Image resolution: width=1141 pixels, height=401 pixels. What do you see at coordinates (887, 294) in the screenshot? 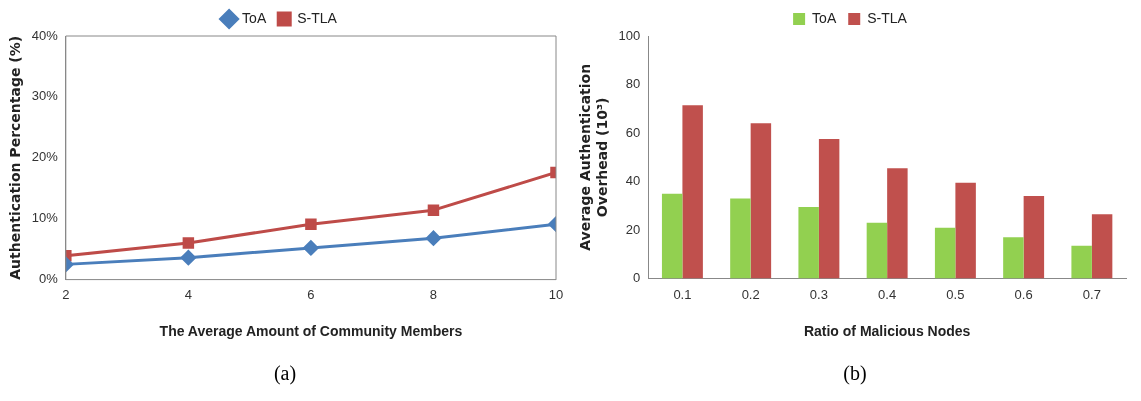
I see `x-tick-label: 0.4` at bounding box center [887, 294].